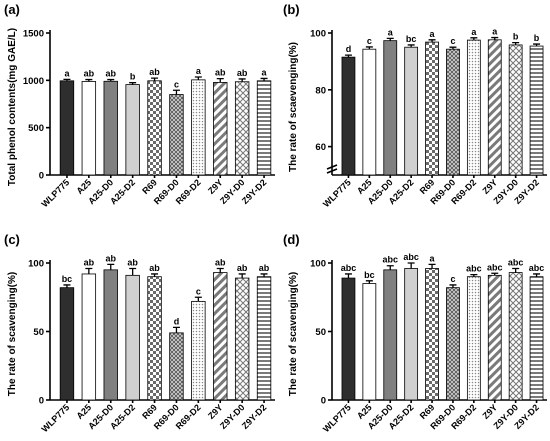 Image resolution: width=550 pixels, height=441 pixels. What do you see at coordinates (38, 332) in the screenshot?
I see `y-tick-label: 50` at bounding box center [38, 332].